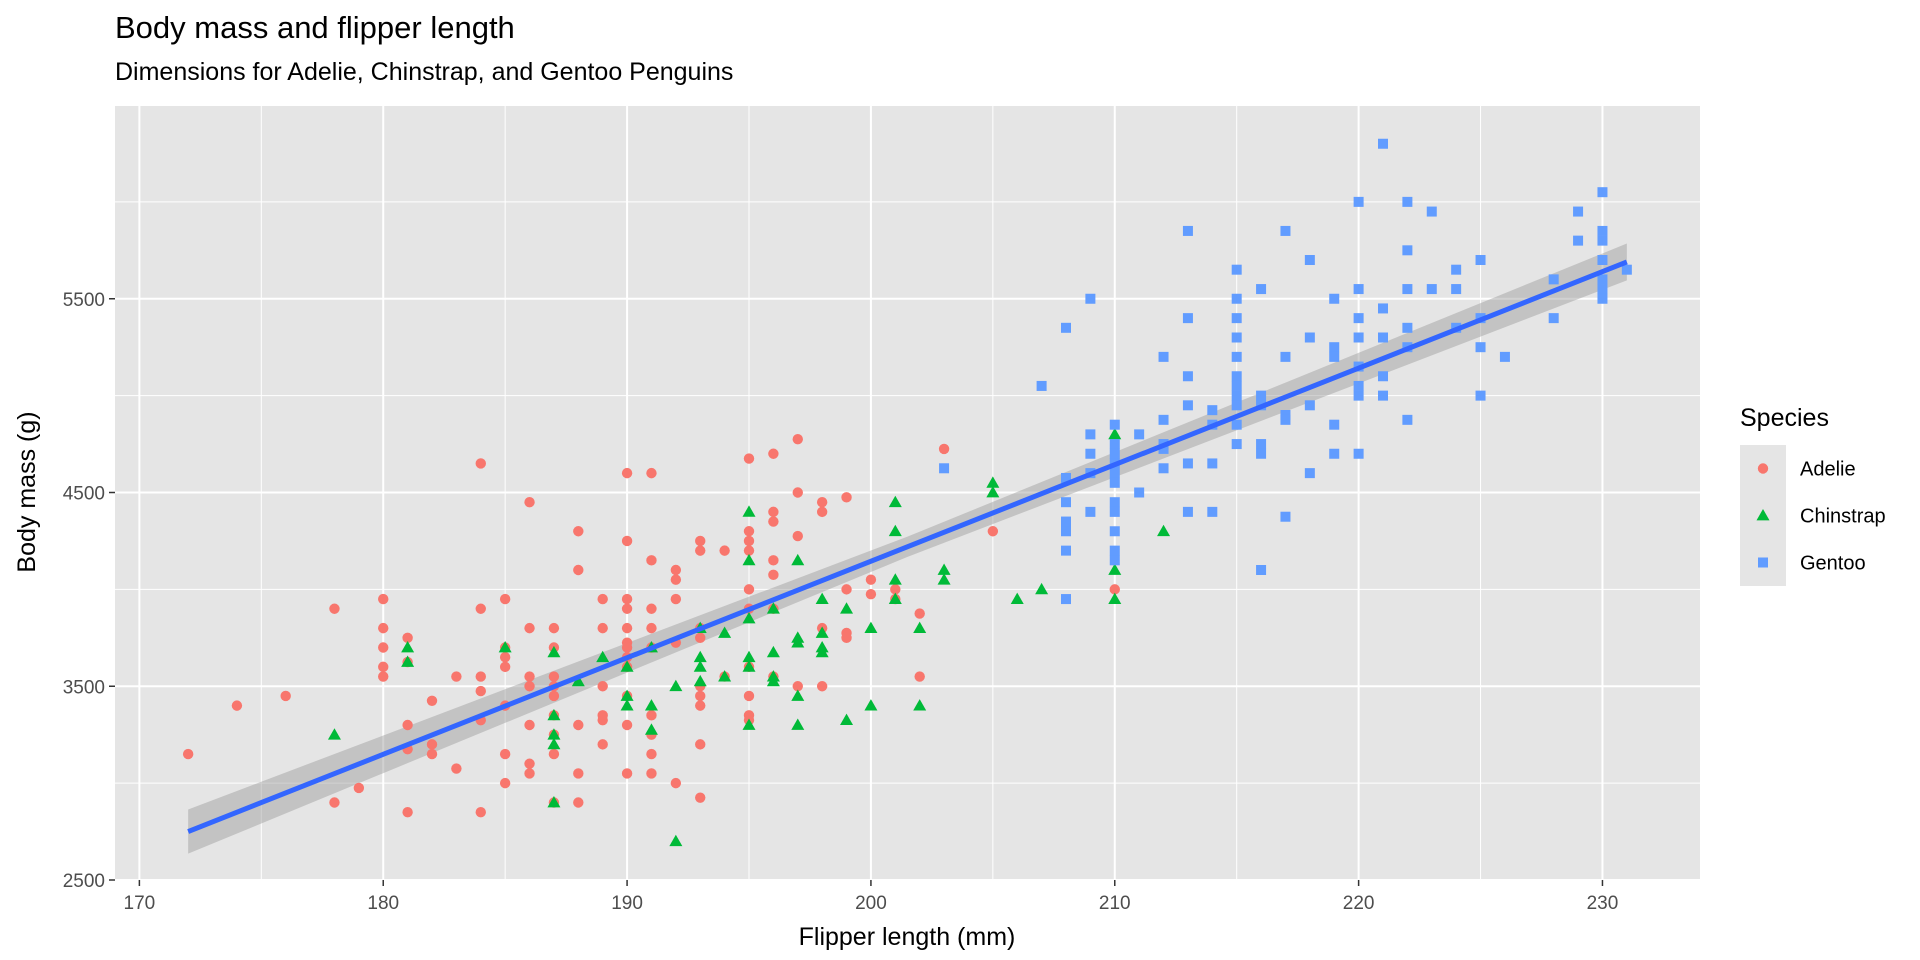  What do you see at coordinates (27, 491) in the screenshot?
I see `y-axis-title: Body mass (g)` at bounding box center [27, 491].